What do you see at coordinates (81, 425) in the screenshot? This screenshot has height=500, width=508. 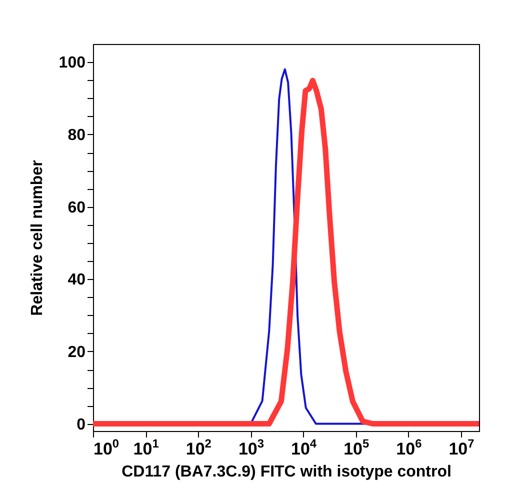 I see `y-tick-label: 0` at bounding box center [81, 425].